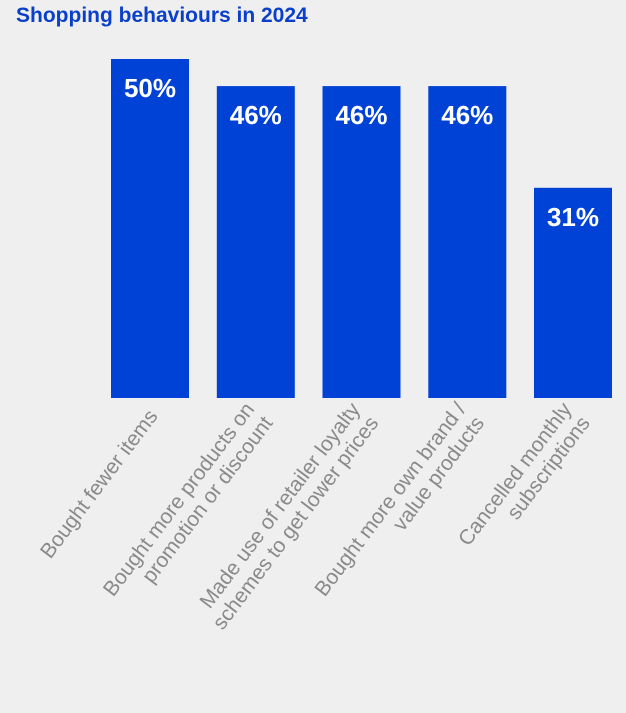 This screenshot has width=626, height=713. Describe the element at coordinates (150, 88) in the screenshot. I see `value-label-1: 50%` at that location.